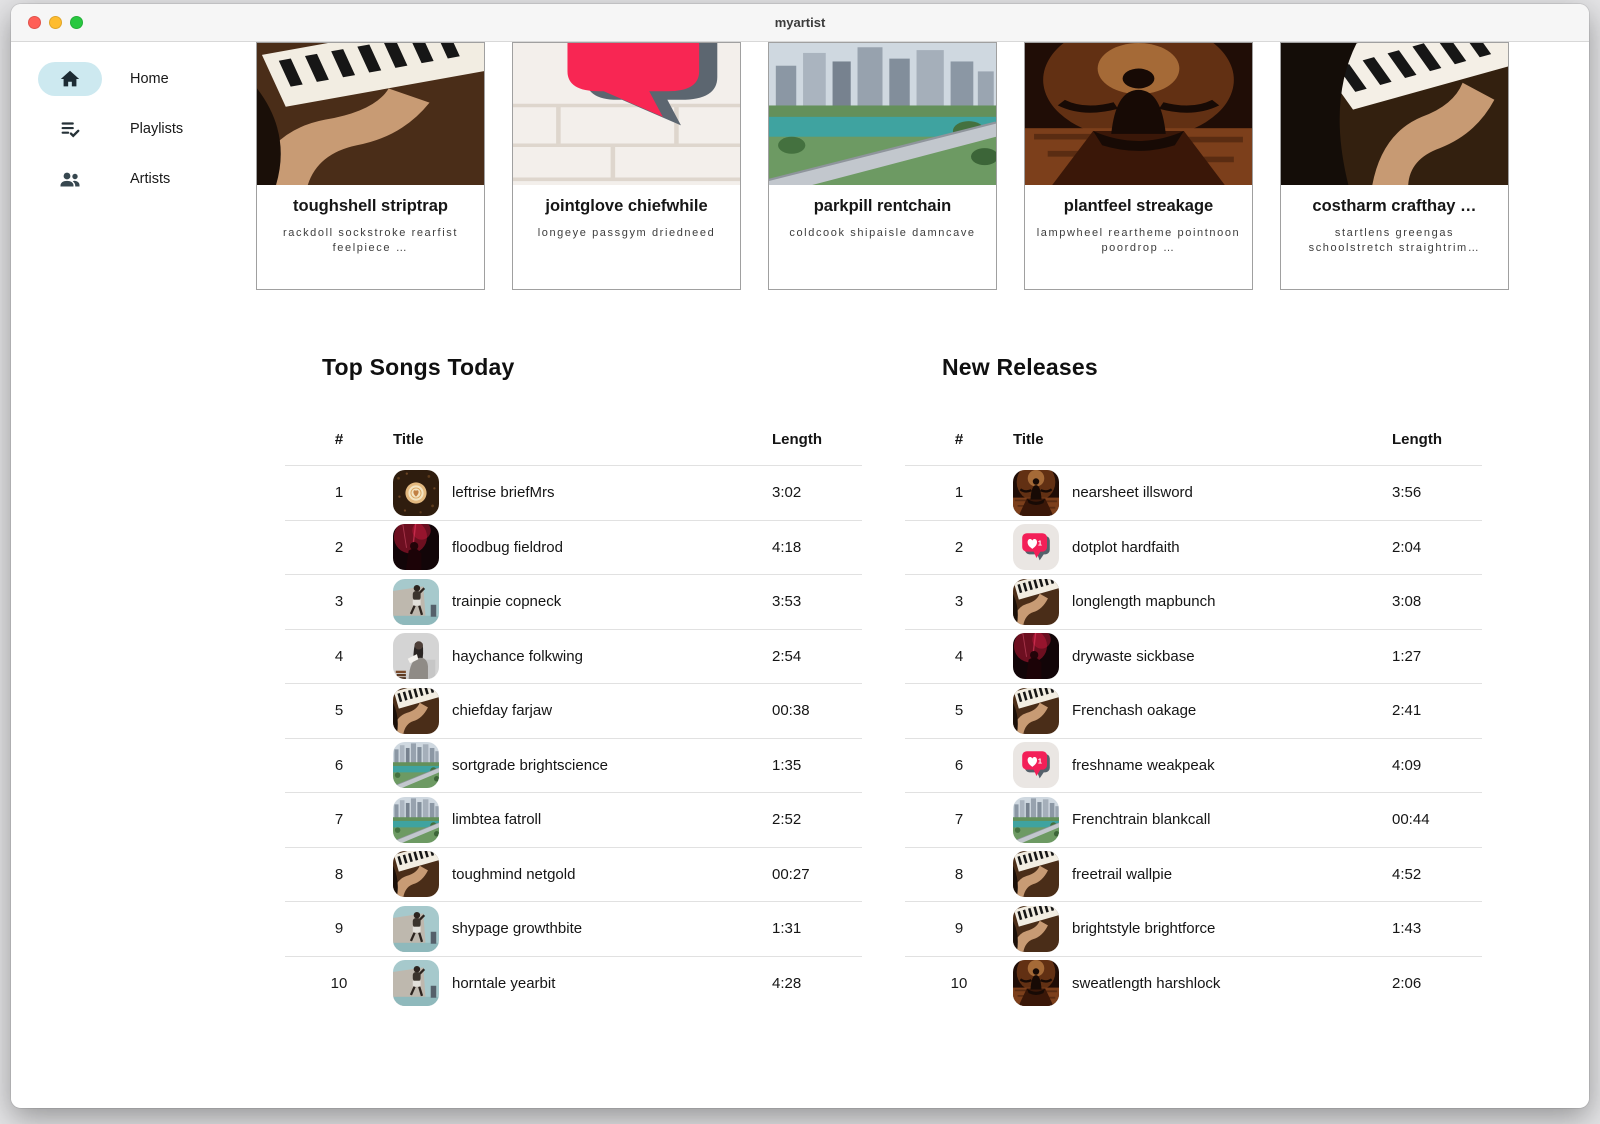 The width and height of the screenshot is (1600, 1124). I want to click on song-length: 2:41, so click(1407, 711).